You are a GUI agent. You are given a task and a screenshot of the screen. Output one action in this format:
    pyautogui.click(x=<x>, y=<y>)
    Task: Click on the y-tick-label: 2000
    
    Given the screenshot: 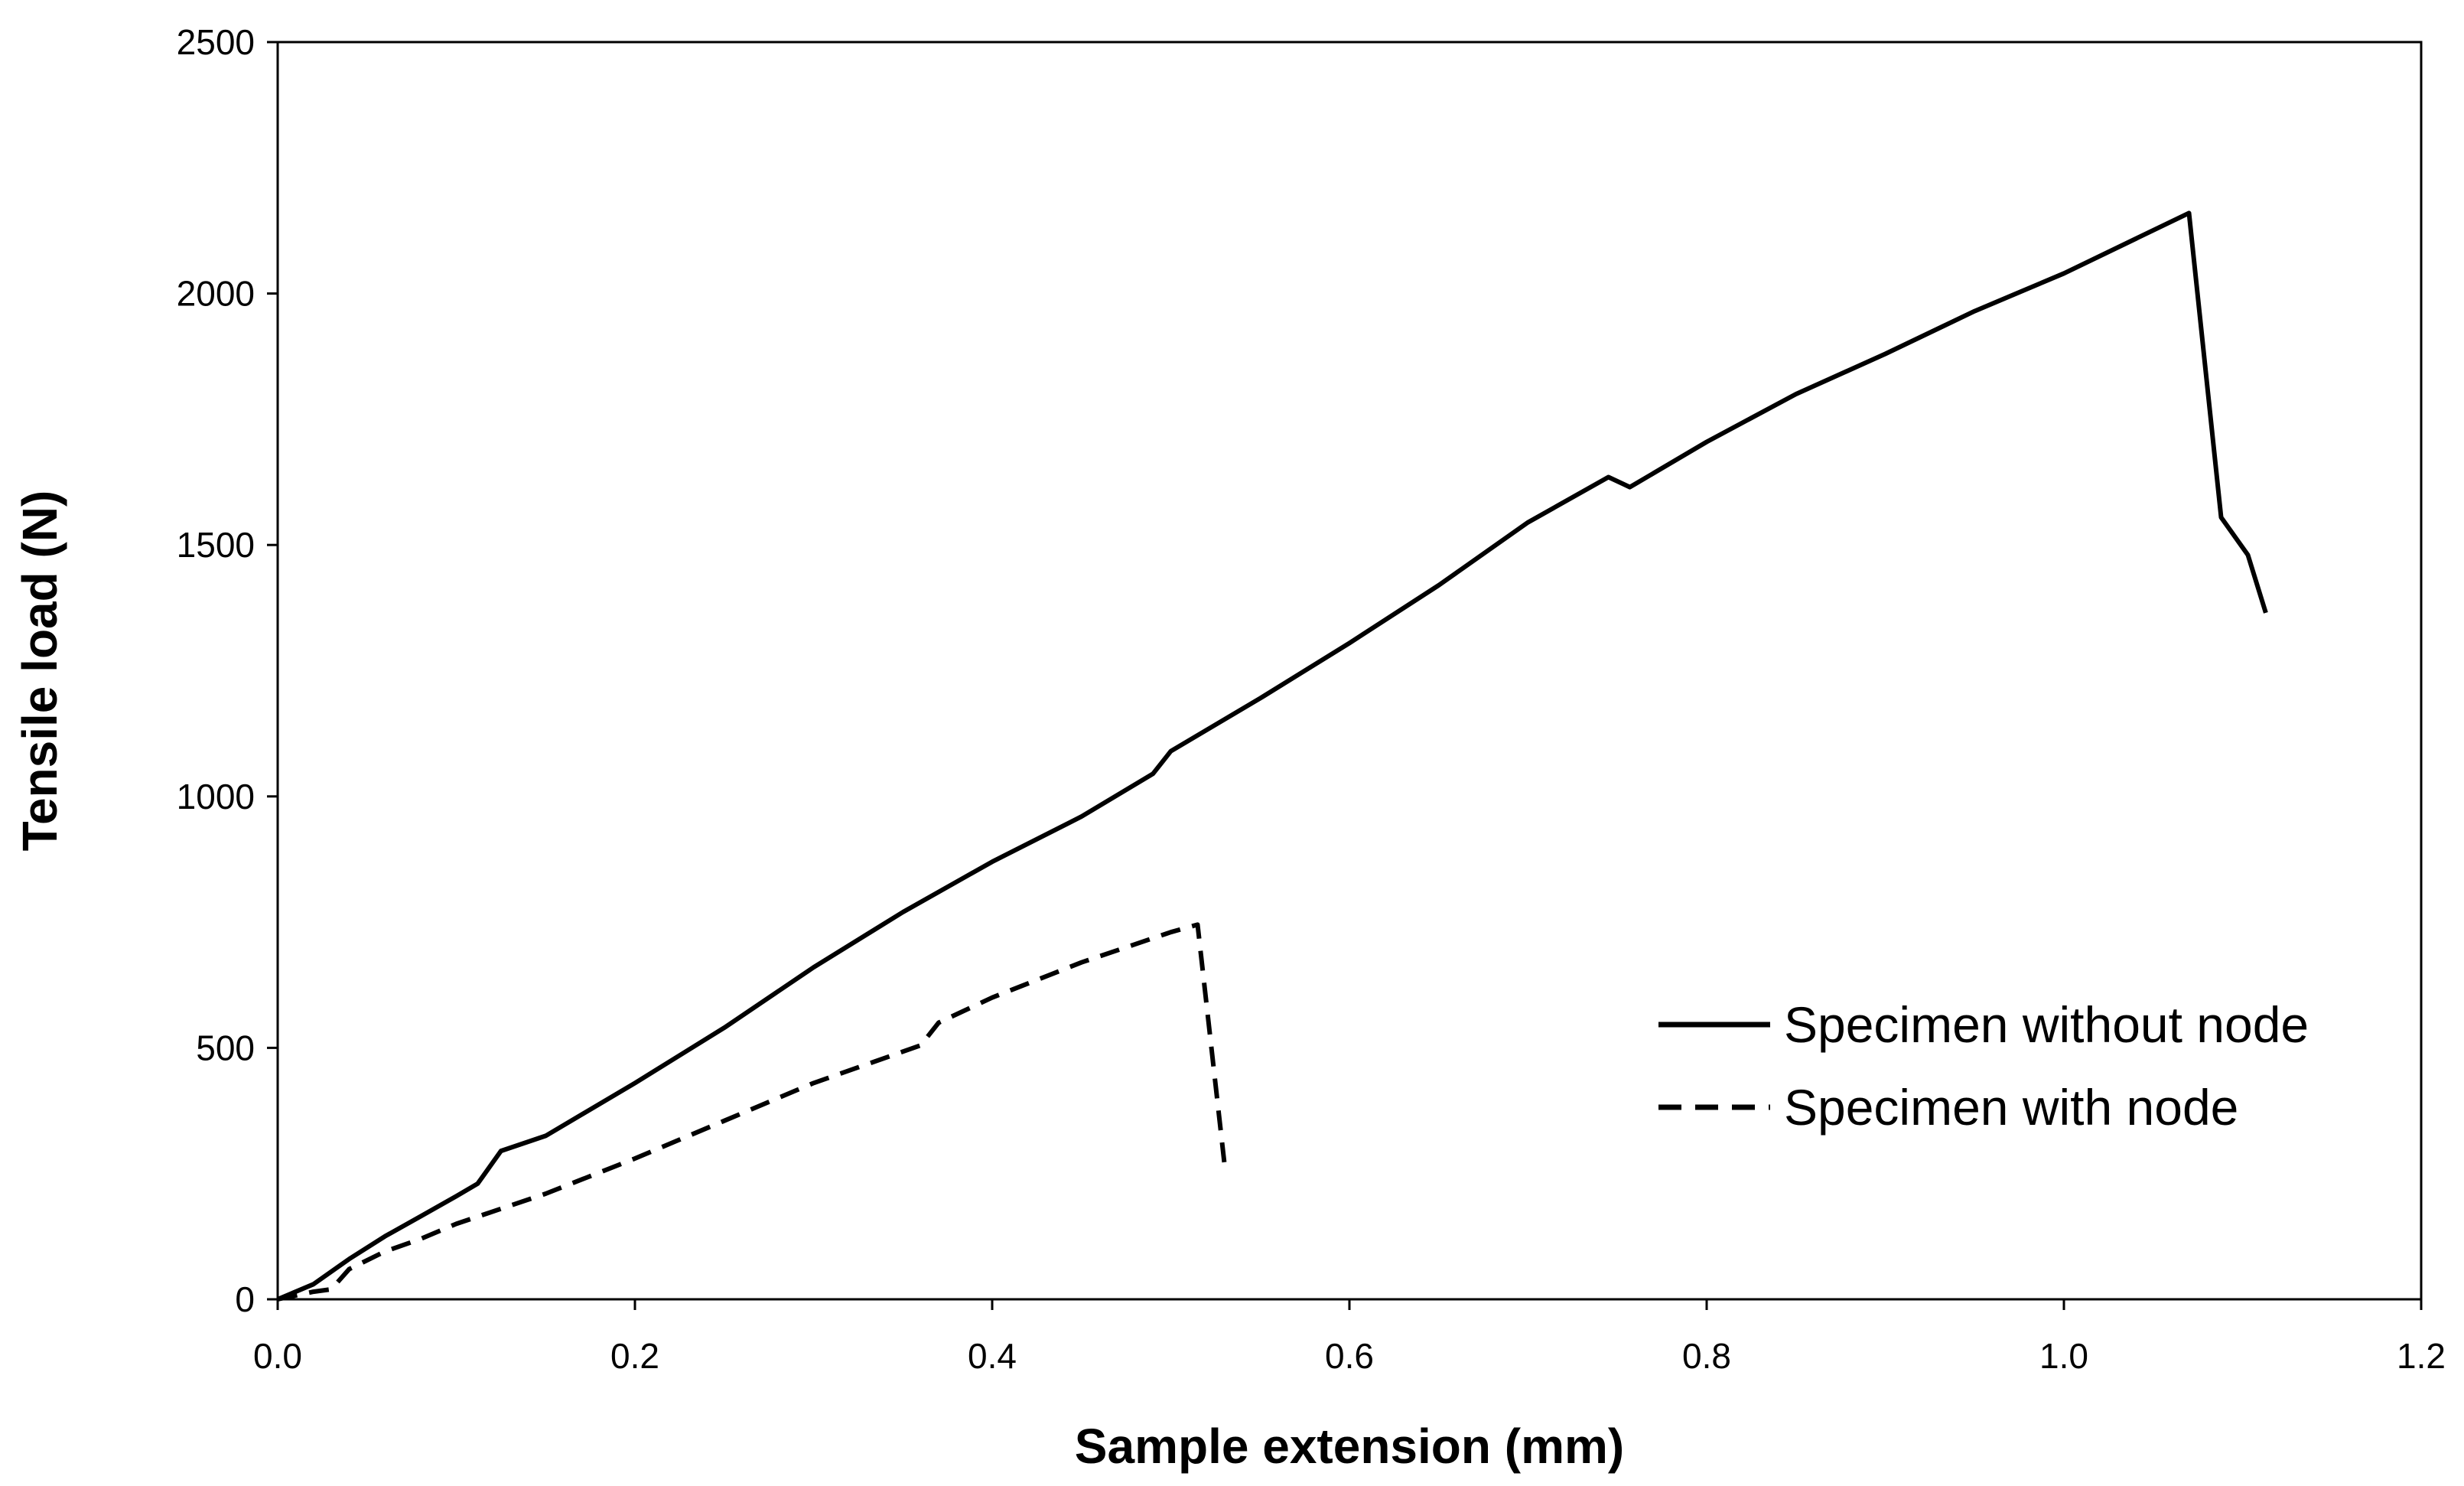 What is the action you would take?
    pyautogui.click(x=216, y=294)
    